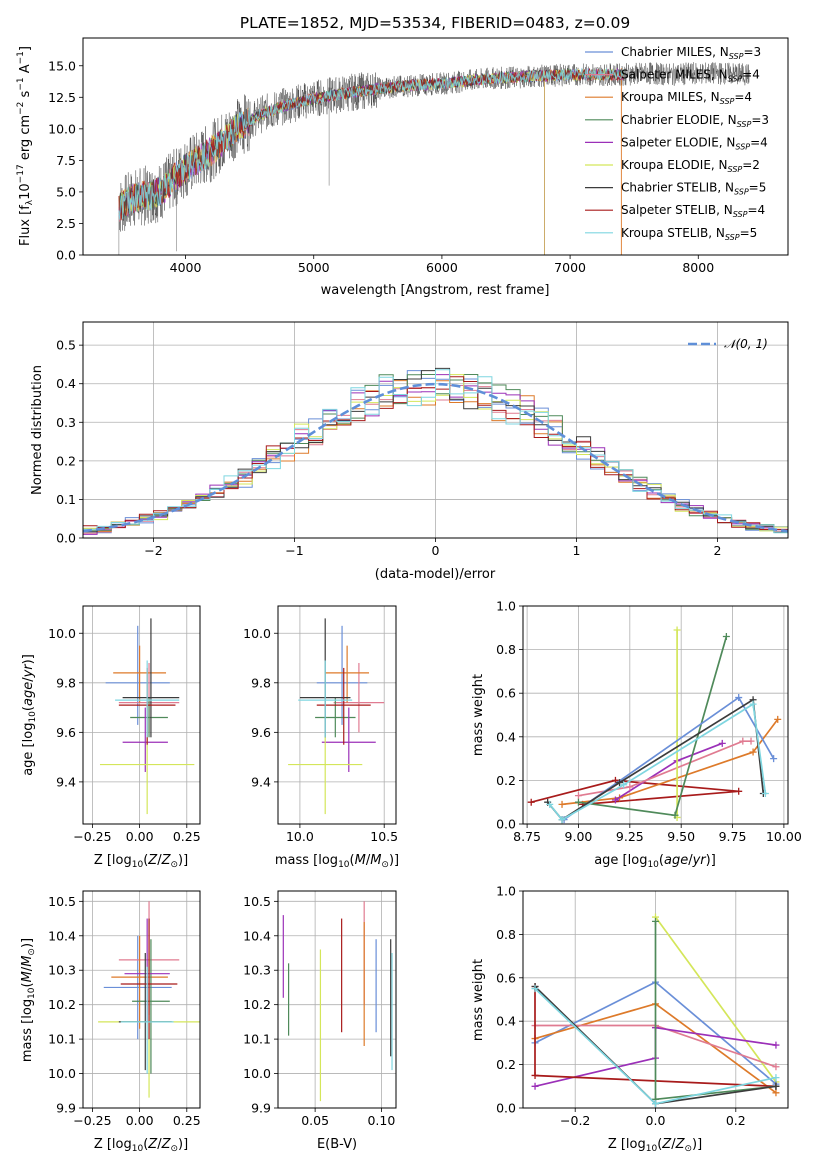 The image size is (819, 1170). I want to click on x-tick-label: 0.25, so click(187, 1120).